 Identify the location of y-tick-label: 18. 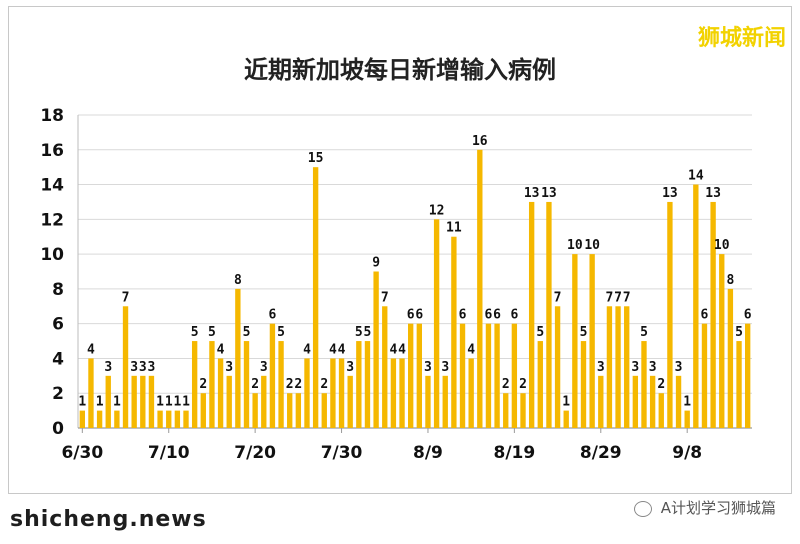
(52, 116).